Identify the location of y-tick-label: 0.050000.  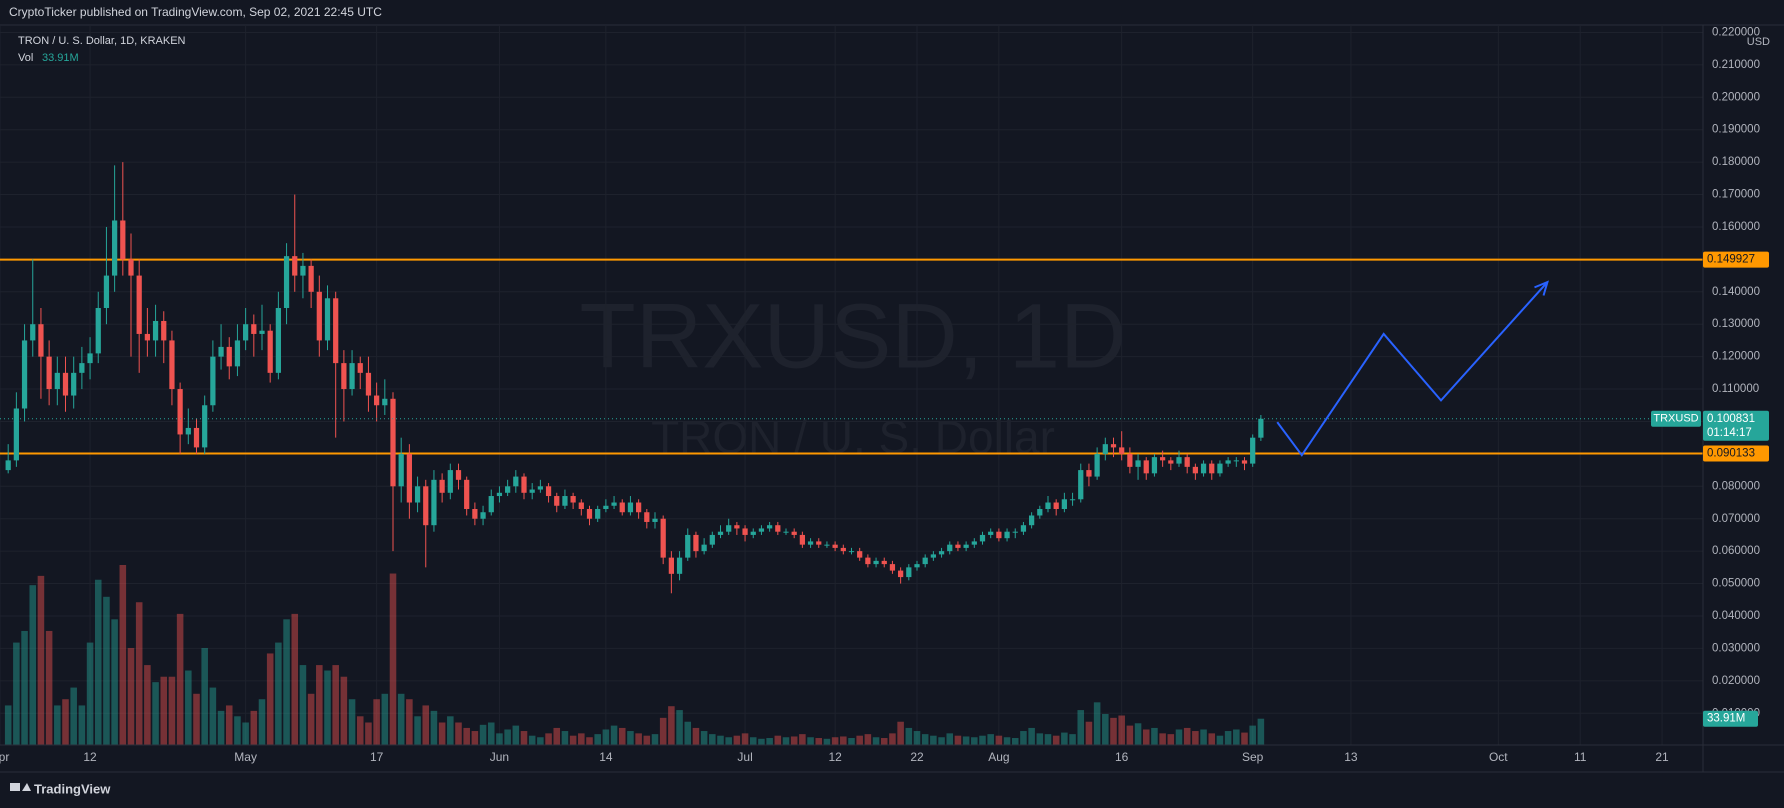
(1736, 584).